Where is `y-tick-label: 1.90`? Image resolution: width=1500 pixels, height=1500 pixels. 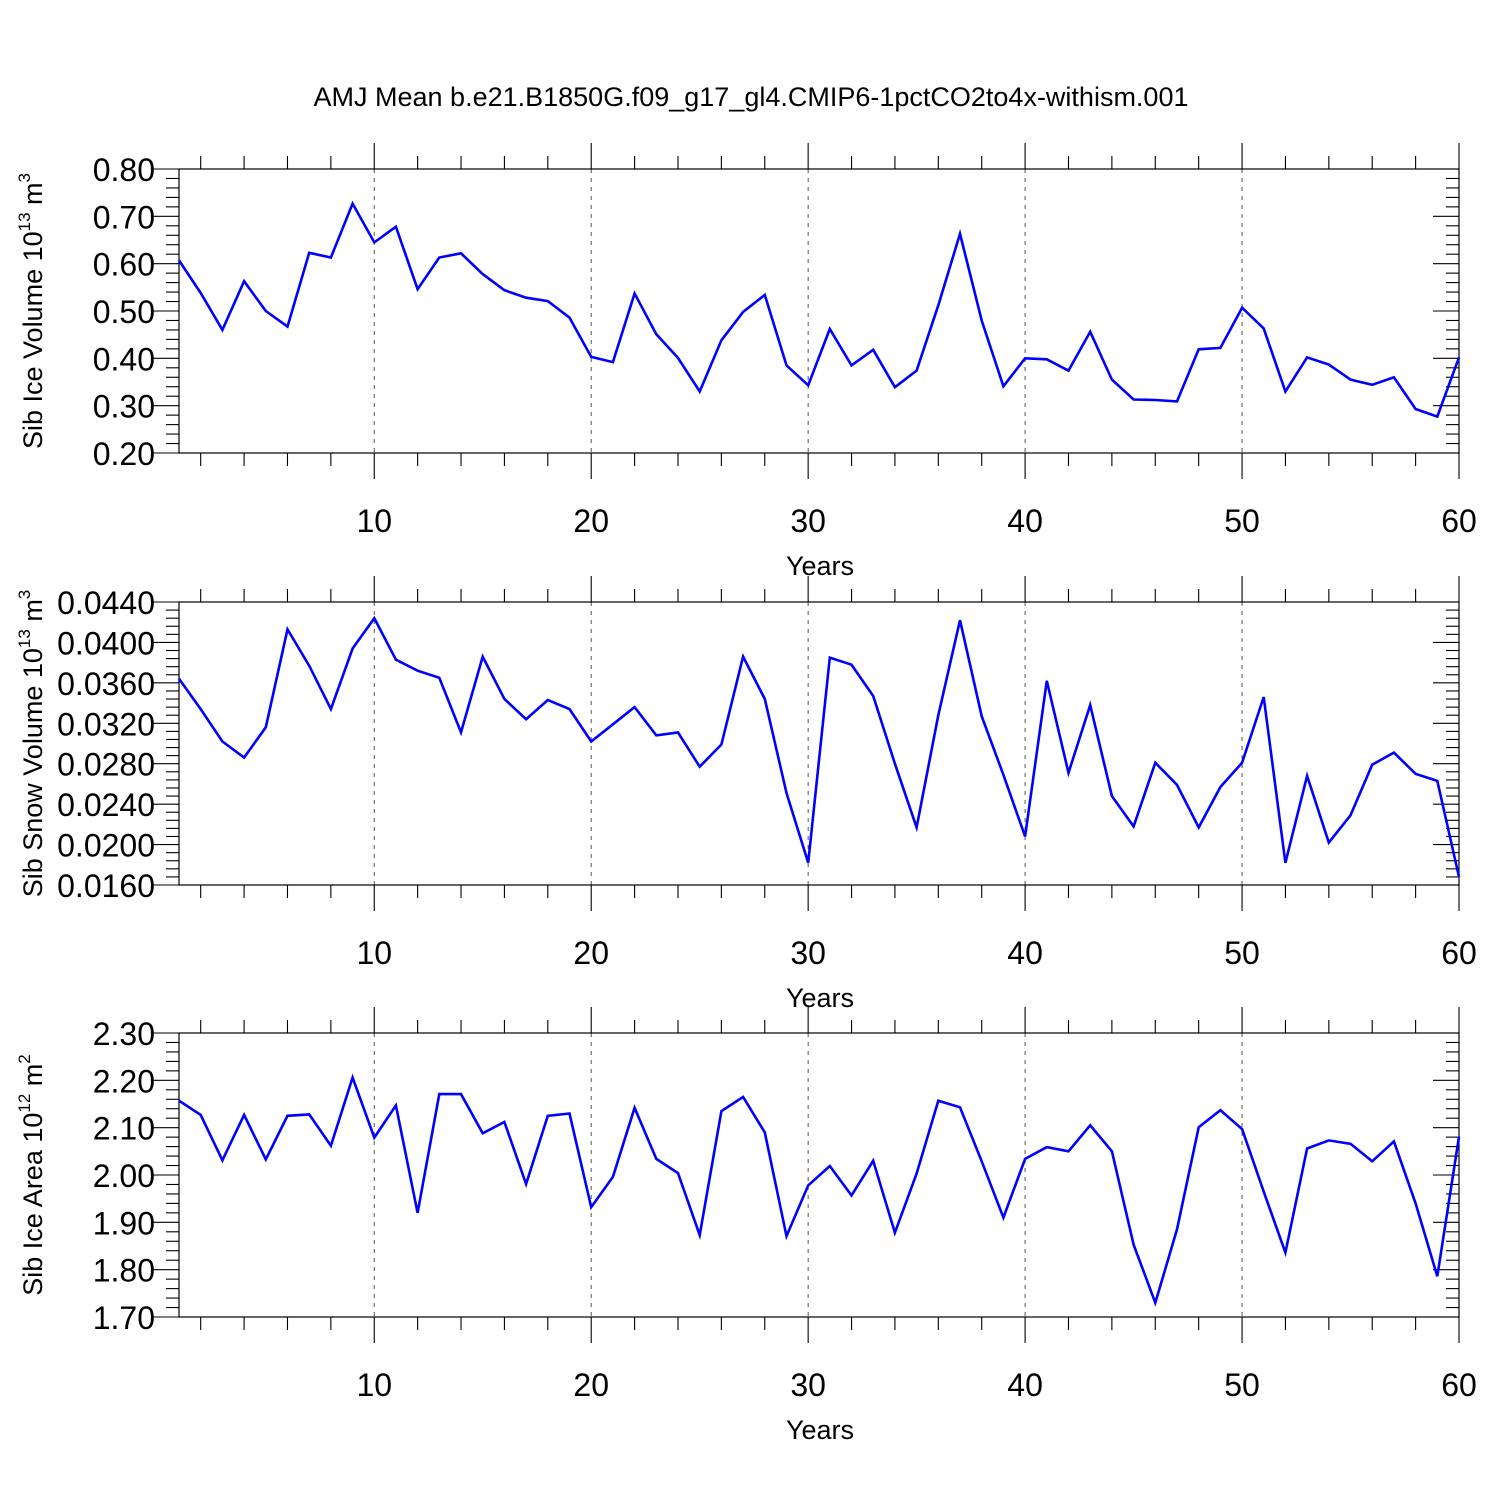
y-tick-label: 1.90 is located at coordinates (124, 1223).